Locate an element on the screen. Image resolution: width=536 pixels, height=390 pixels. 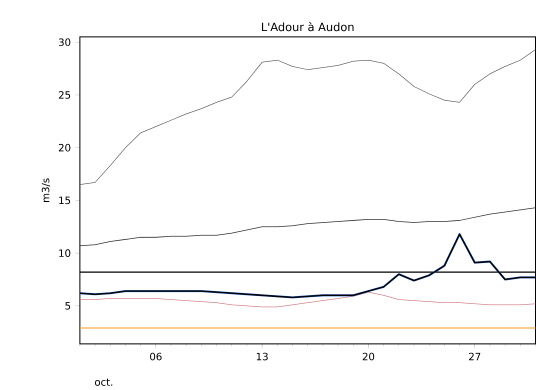
y-tick-label: 5 is located at coordinates (67, 306).